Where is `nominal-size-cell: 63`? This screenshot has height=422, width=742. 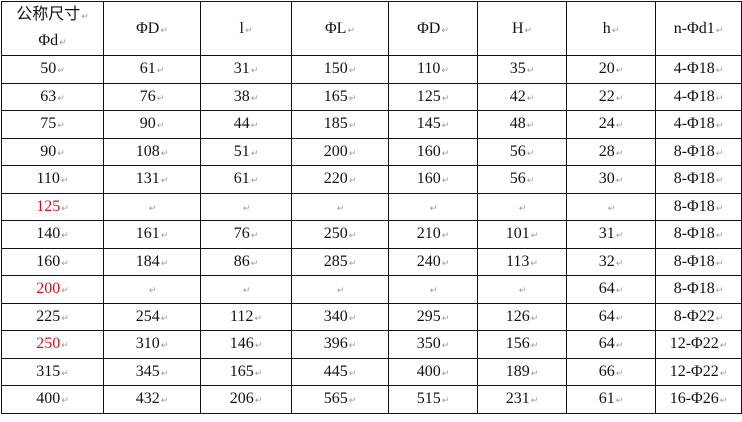
nominal-size-cell: 63 is located at coordinates (52, 96).